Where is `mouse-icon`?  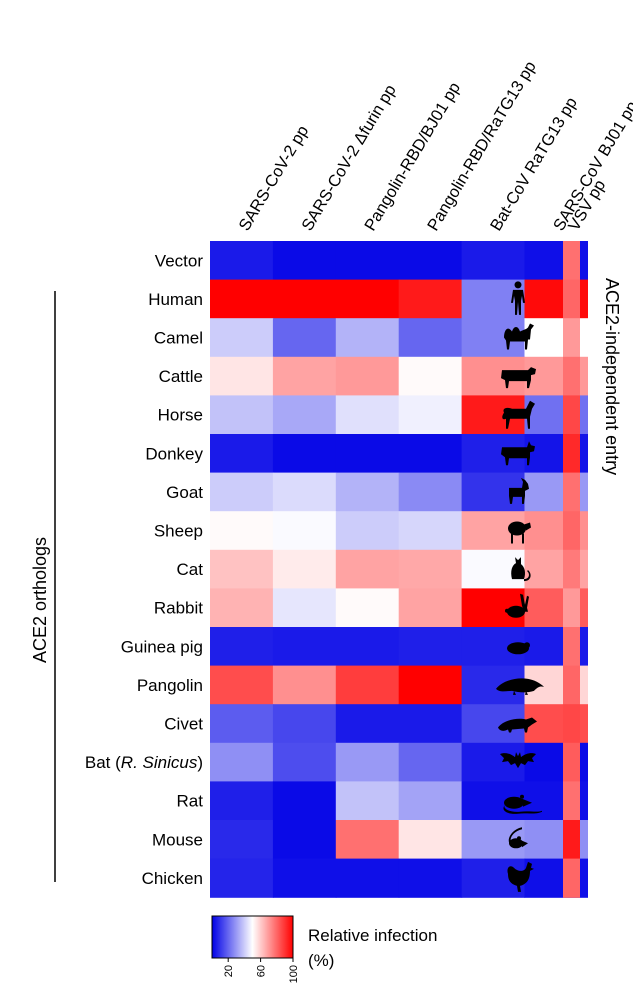 mouse-icon is located at coordinates (518, 838).